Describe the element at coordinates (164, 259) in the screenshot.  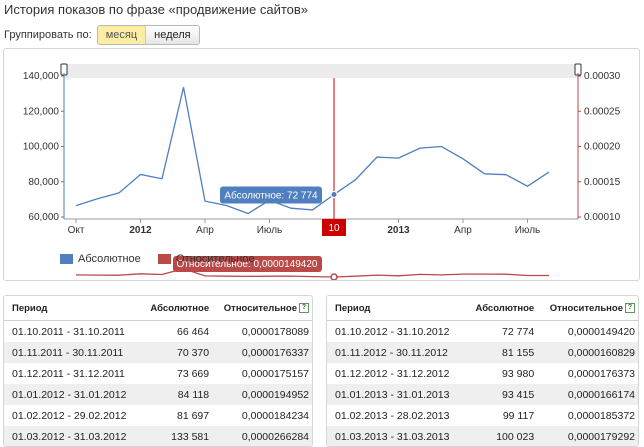
I see `legend-swatch-relative` at that location.